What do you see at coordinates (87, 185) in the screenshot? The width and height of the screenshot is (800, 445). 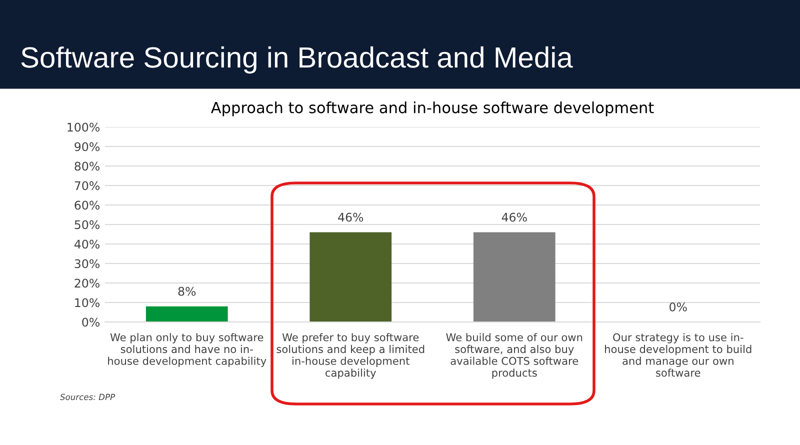 I see `y-tick-label: 70%` at bounding box center [87, 185].